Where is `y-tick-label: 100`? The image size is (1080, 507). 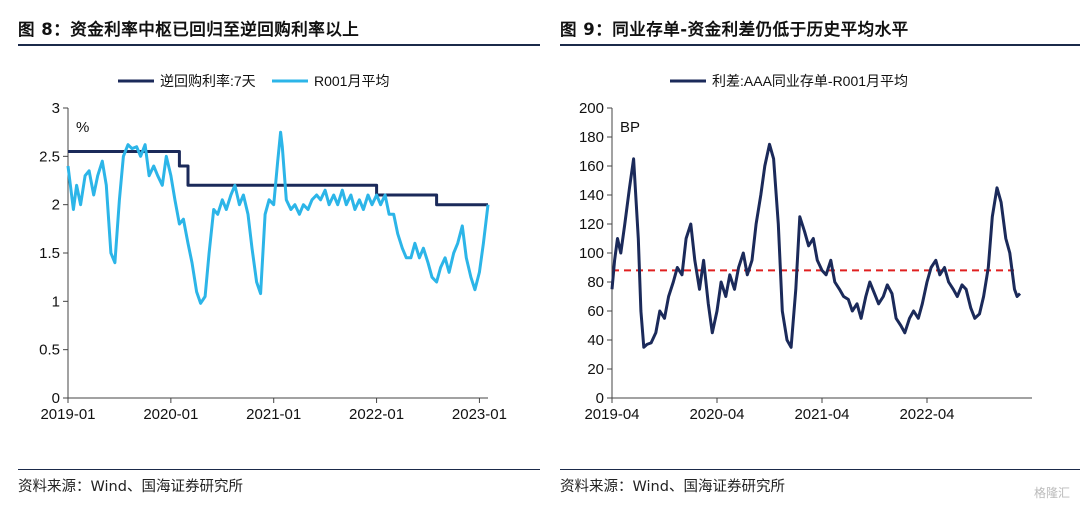
y-tick-label: 100 is located at coordinates (591, 253).